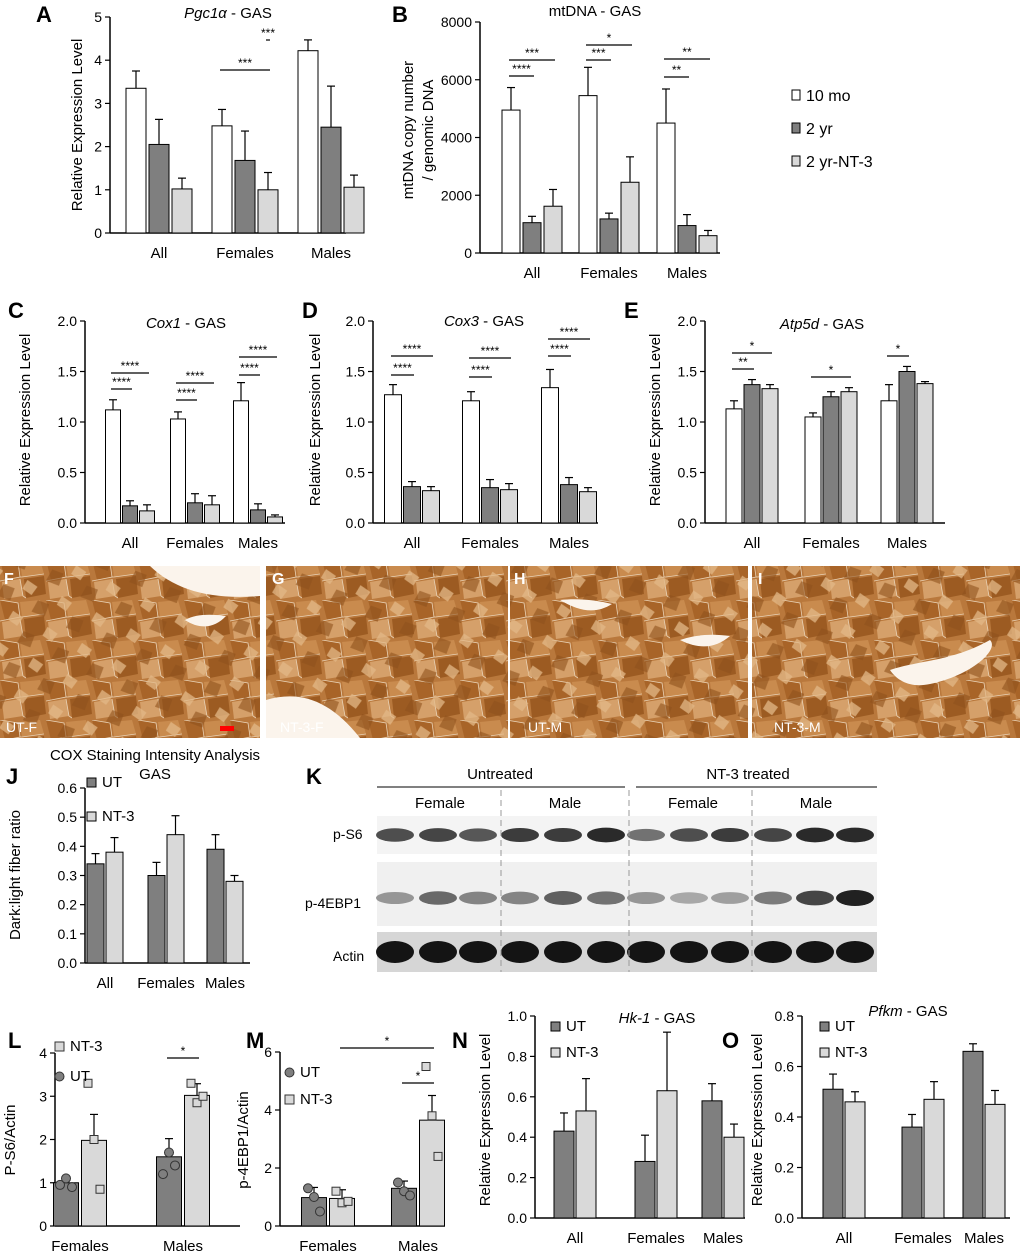 The height and width of the screenshot is (1260, 1020). What do you see at coordinates (340, 1144) in the screenshot?
I see `chart-m: 0 2 4 6 p-4EBP1/Actin Females Males * * UT NT-3` at bounding box center [340, 1144].